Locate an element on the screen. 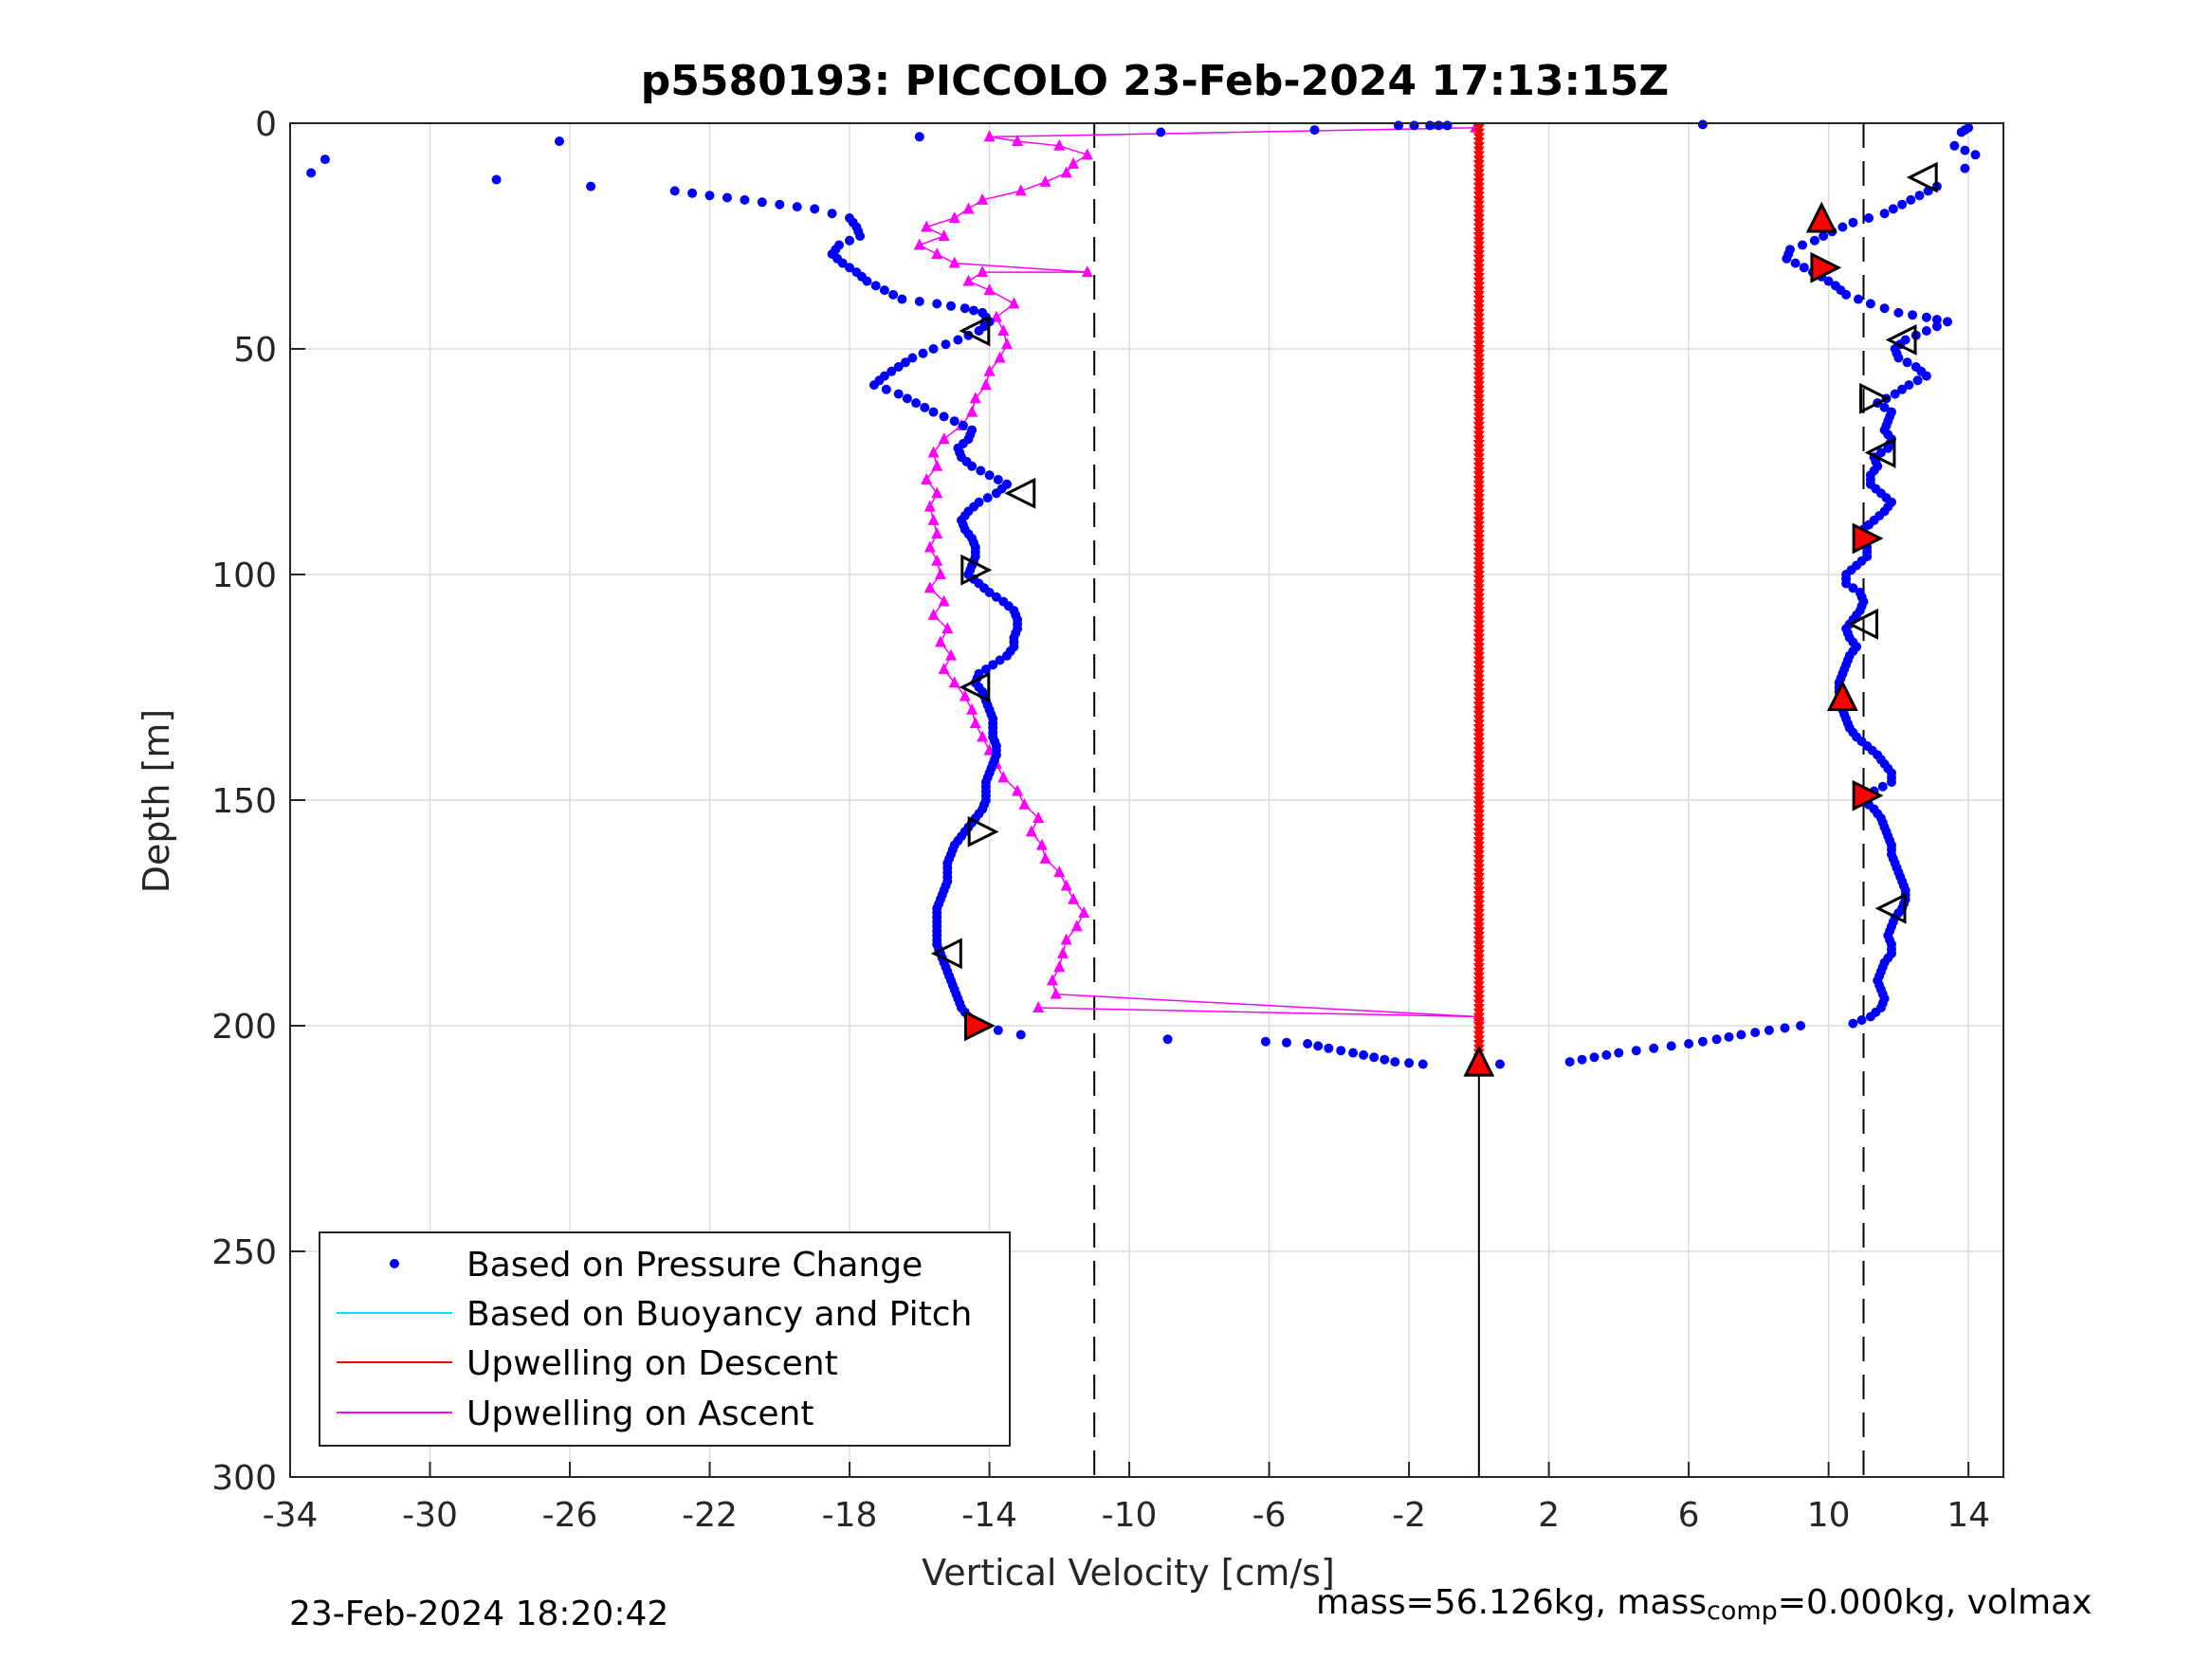 The height and width of the screenshot is (1659, 2212). x-tick-label: 14 is located at coordinates (1968, 1515).